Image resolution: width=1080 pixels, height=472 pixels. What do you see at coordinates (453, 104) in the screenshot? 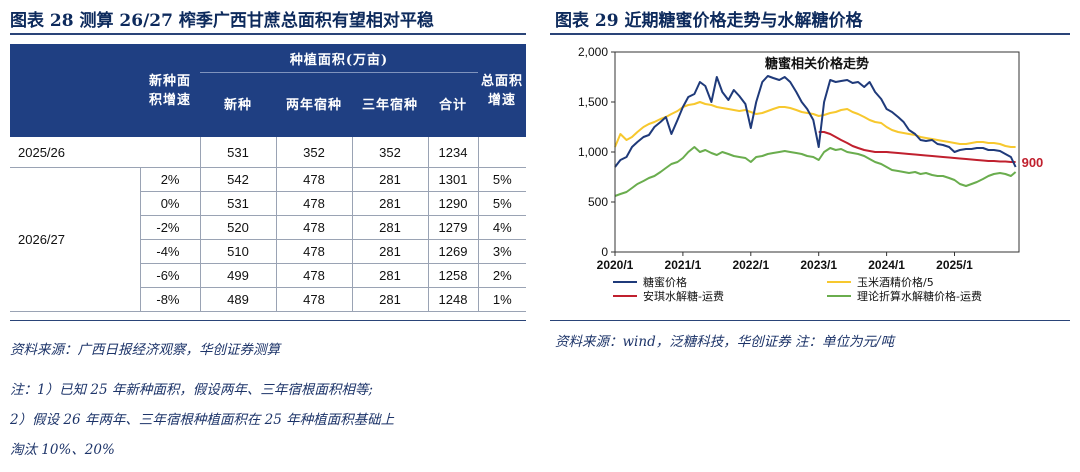
I see `col-total-header: 合计` at bounding box center [453, 104].